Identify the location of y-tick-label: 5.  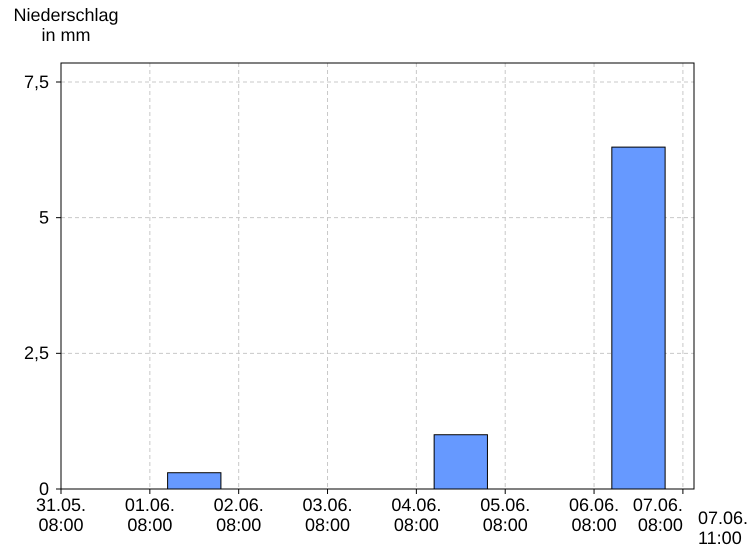
(43, 217).